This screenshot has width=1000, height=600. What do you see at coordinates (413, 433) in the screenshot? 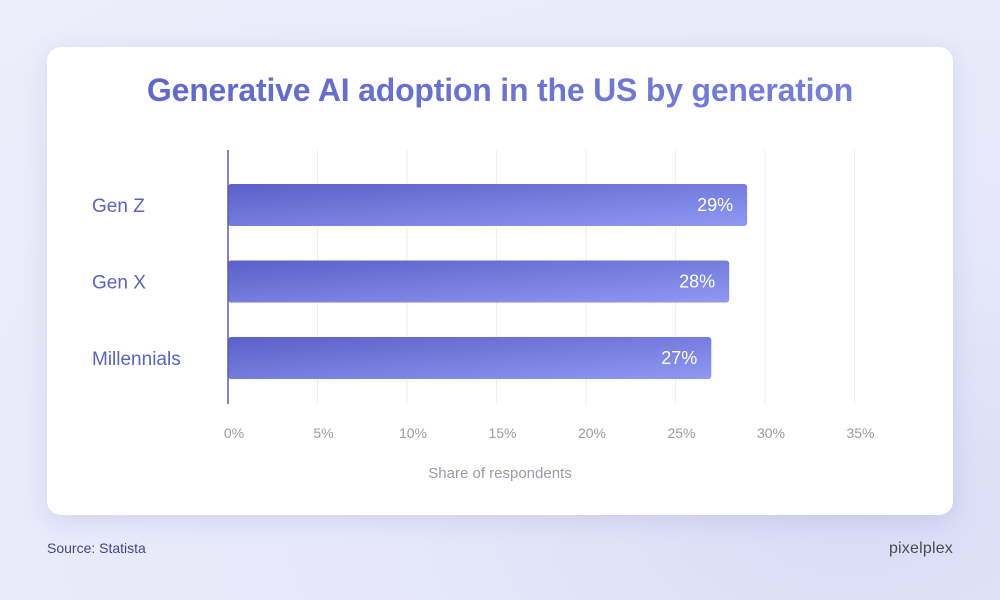
I see `x-tick-label: 10%` at bounding box center [413, 433].